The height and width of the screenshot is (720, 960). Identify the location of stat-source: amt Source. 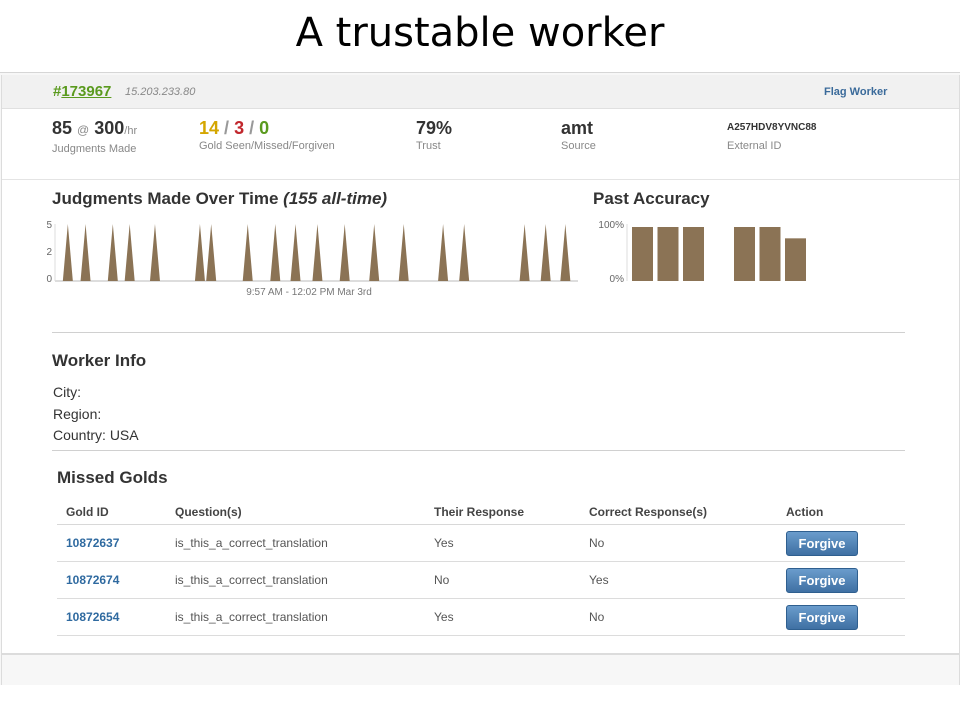
(578, 135).